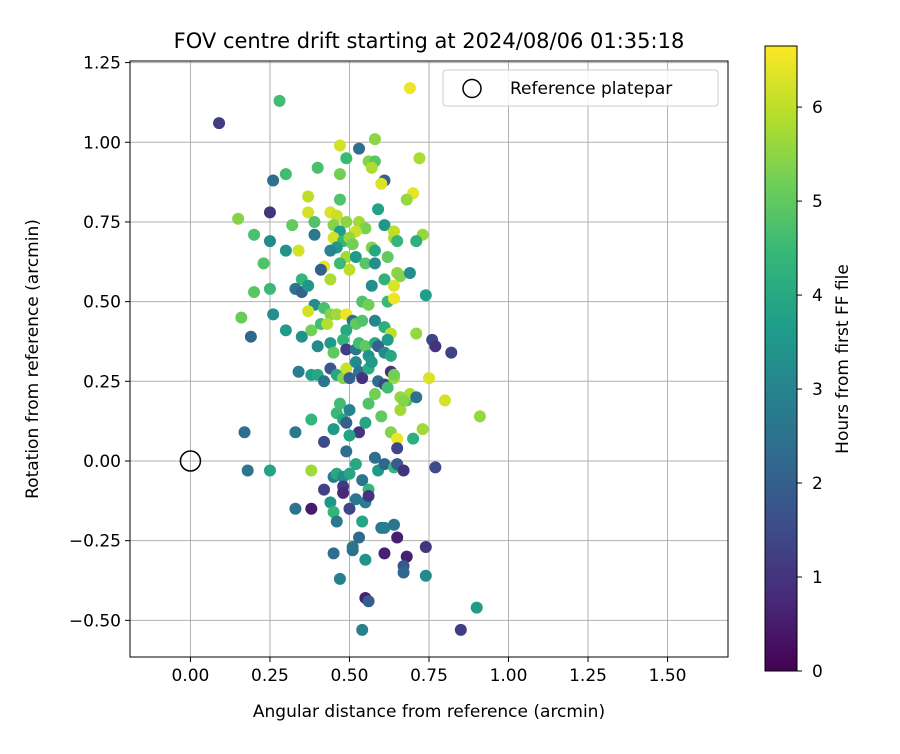 This screenshot has width=900, height=754. What do you see at coordinates (270, 676) in the screenshot?
I see `x-tick-label: 0.25` at bounding box center [270, 676].